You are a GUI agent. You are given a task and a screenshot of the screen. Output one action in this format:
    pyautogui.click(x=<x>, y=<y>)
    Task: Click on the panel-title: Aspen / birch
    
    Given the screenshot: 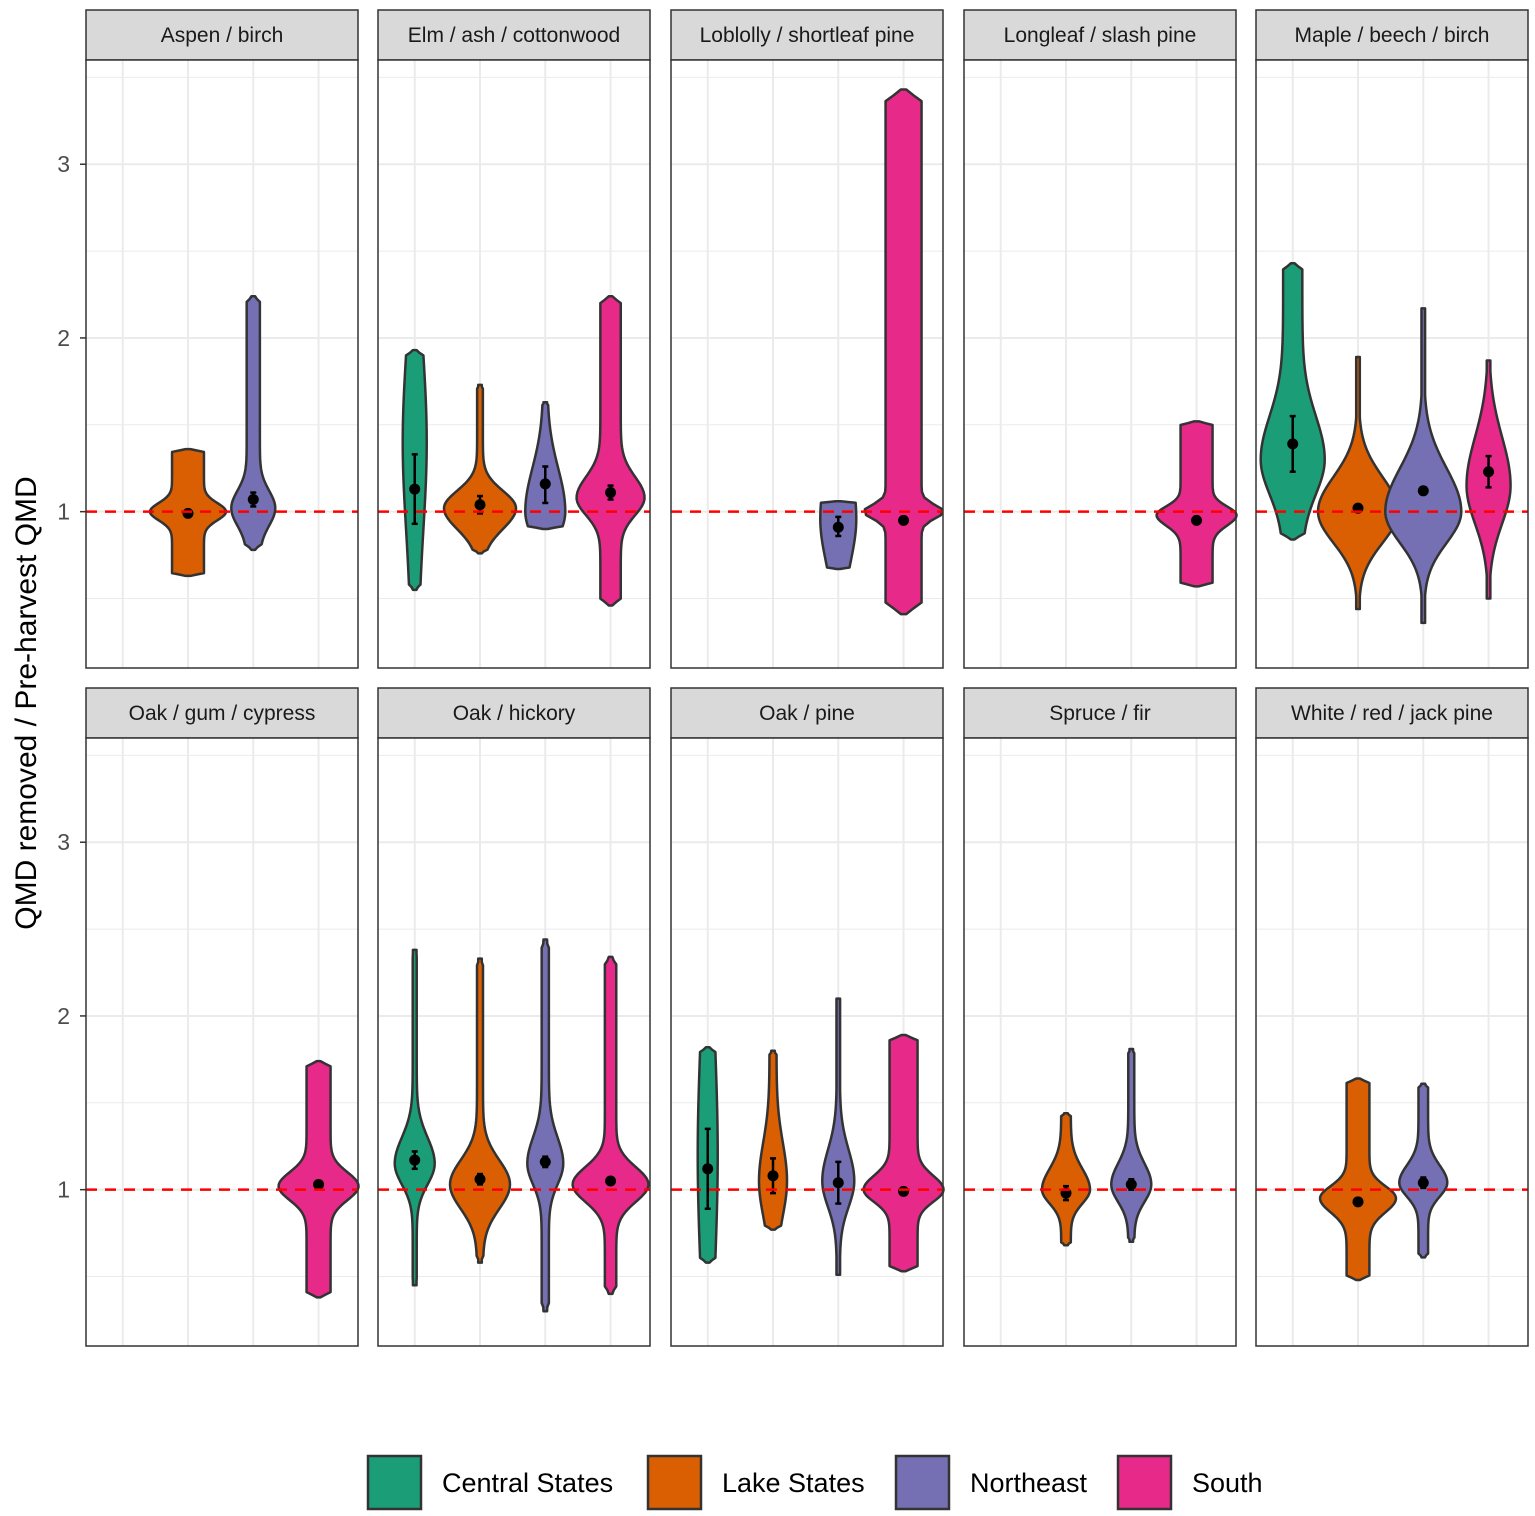 What is the action you would take?
    pyautogui.click(x=222, y=35)
    